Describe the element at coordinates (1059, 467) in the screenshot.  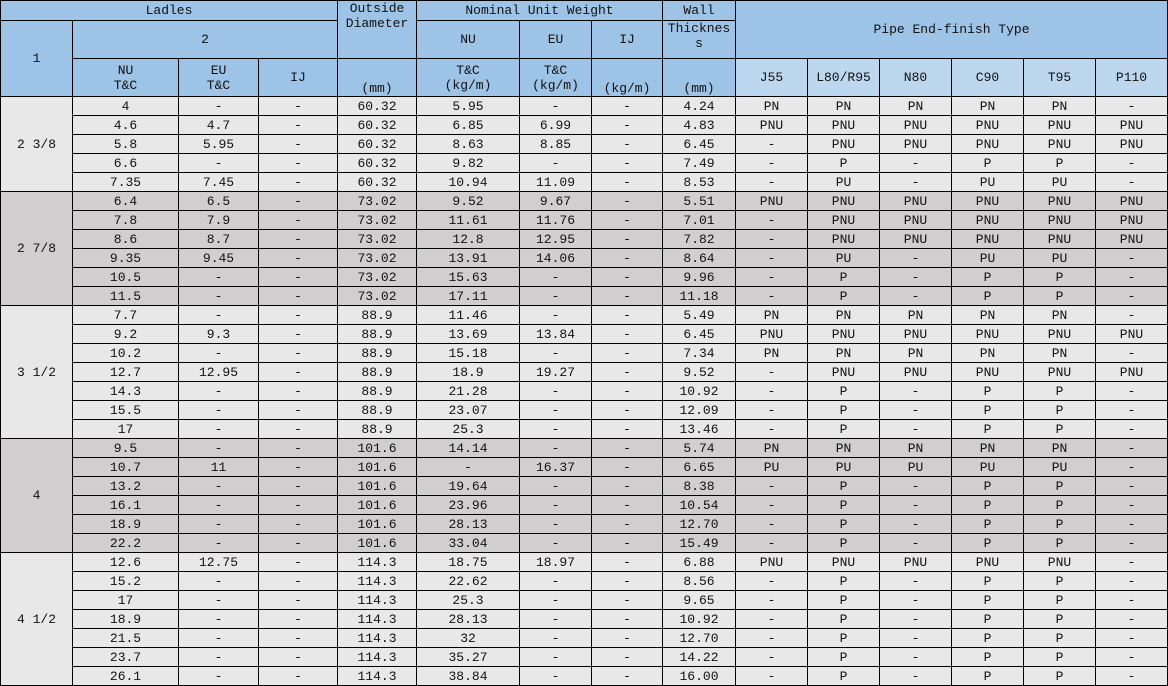
I see `cell-t95: PU` at that location.